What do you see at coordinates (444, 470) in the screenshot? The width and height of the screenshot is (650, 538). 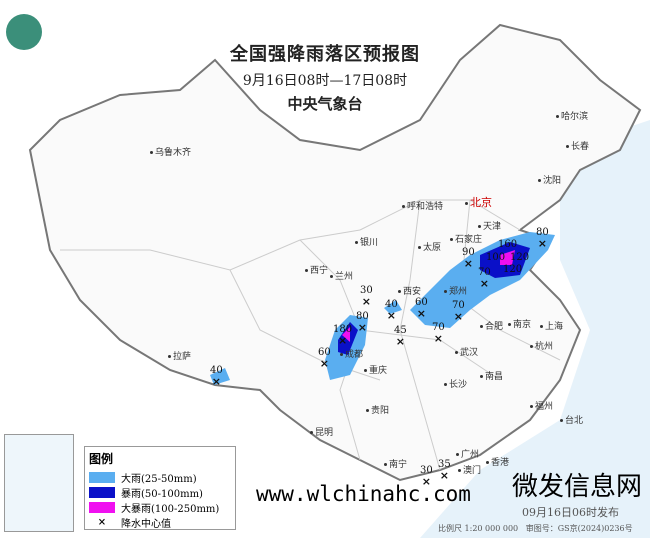 I see `rain-center-marker: 35 ×` at bounding box center [444, 470].